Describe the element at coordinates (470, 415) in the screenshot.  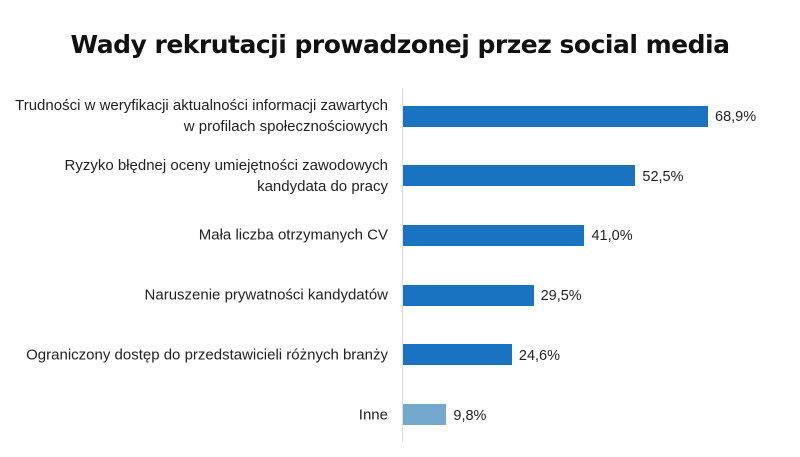
I see `value-label: 9,8%` at that location.